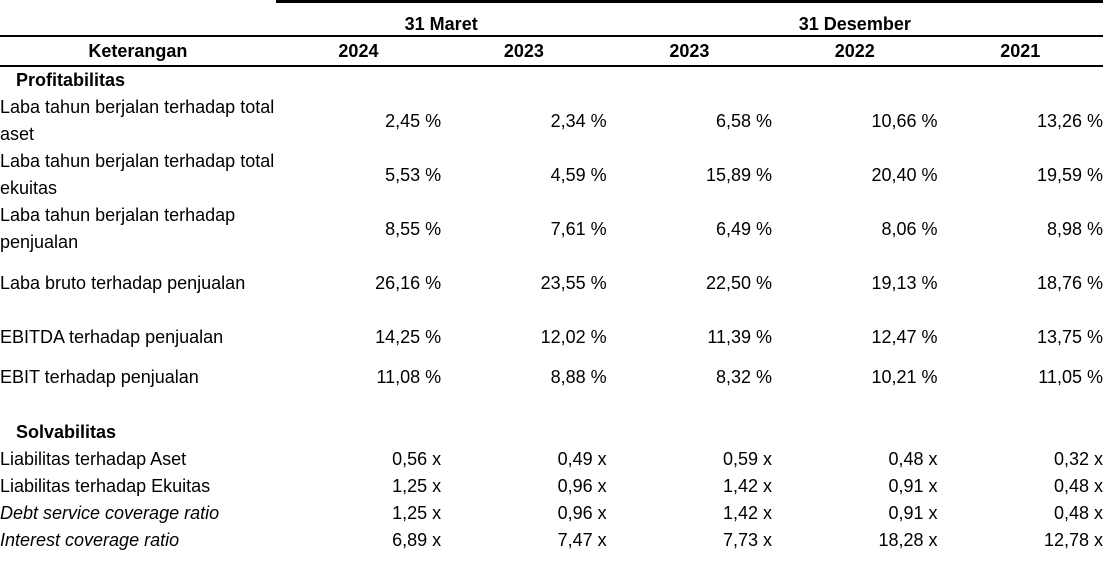 Image resolution: width=1103 pixels, height=563 pixels. I want to click on row-label: EBIT terhadap penjualan, so click(99, 377).